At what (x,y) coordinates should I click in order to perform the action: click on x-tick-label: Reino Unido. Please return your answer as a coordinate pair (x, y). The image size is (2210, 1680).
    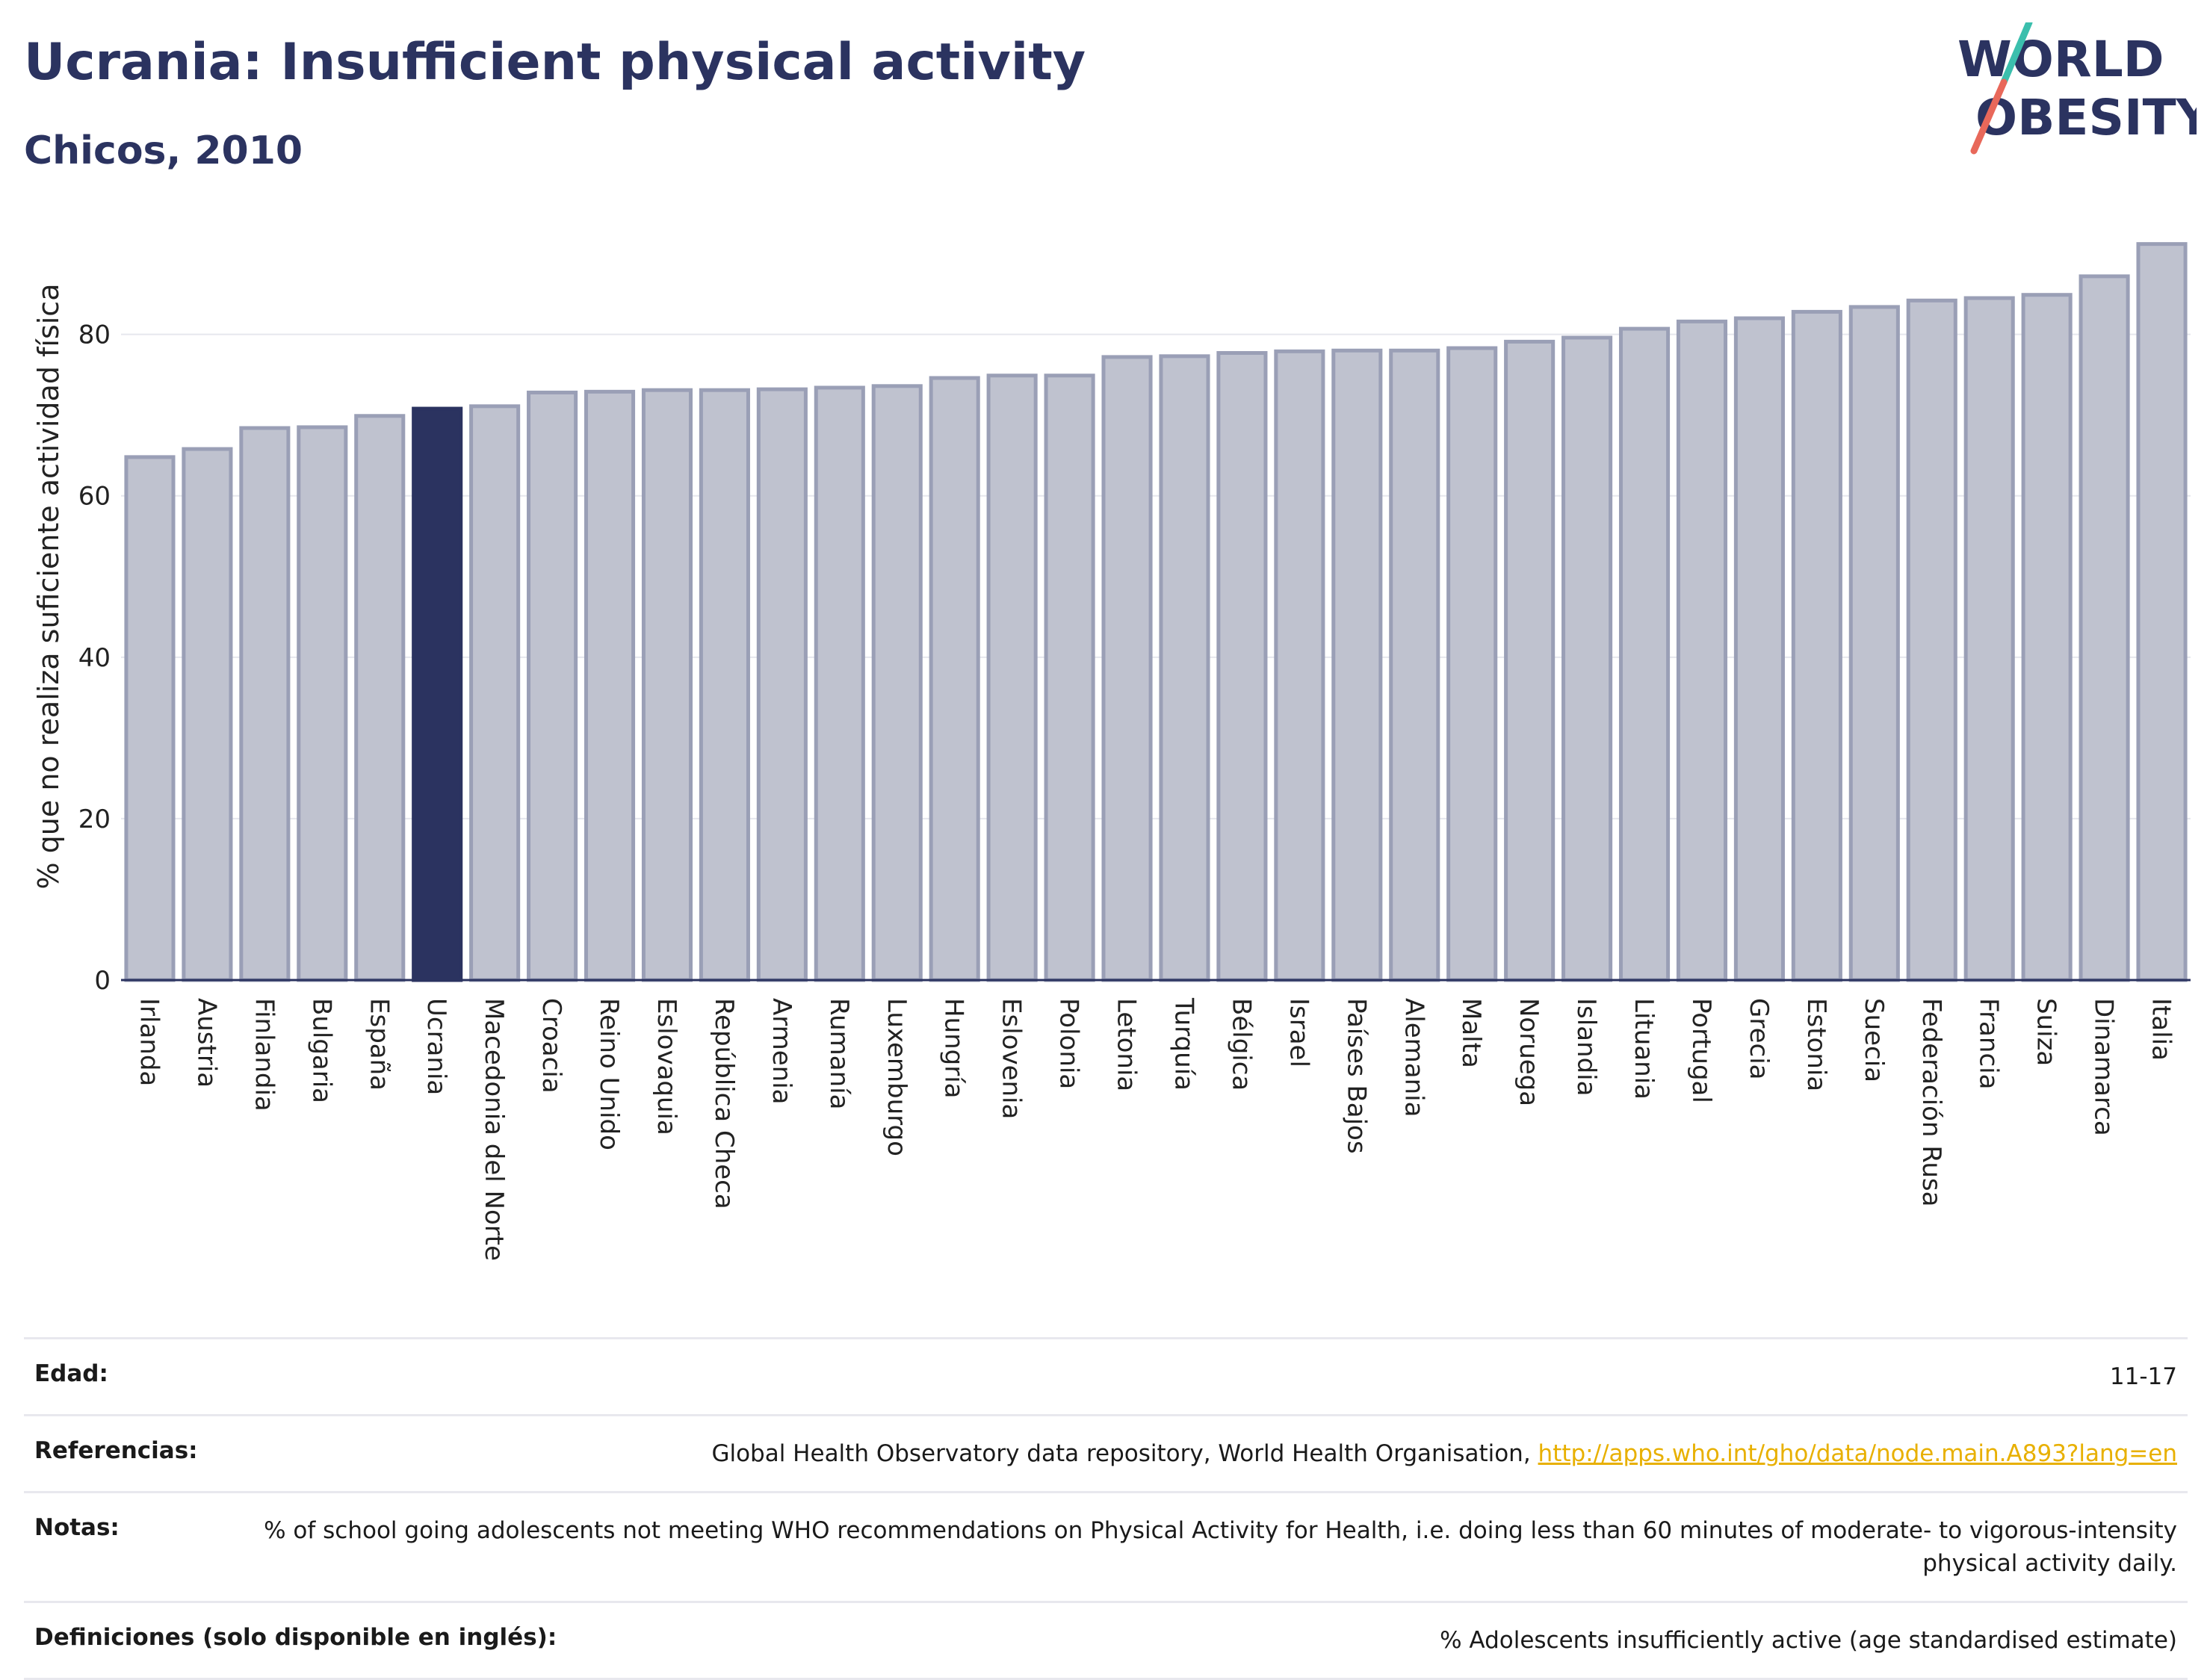
    Looking at the image, I should click on (609, 1074).